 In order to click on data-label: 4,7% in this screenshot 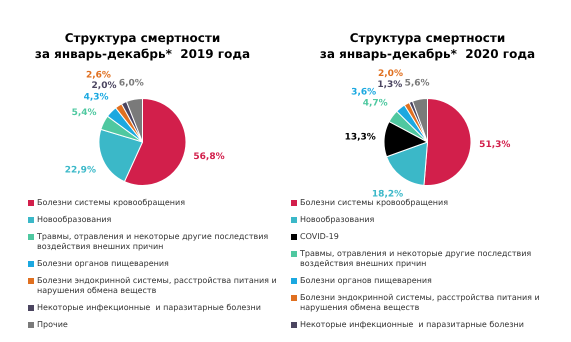, I will do `click(375, 103)`.